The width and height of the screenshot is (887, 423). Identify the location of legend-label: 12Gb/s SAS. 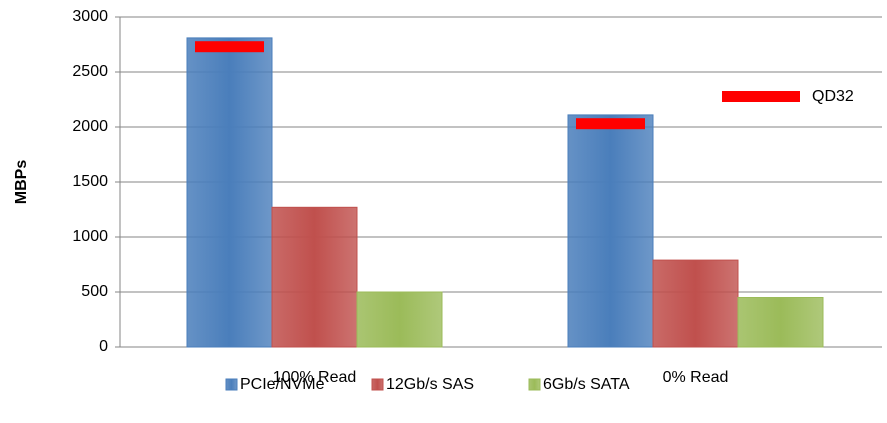
(430, 384).